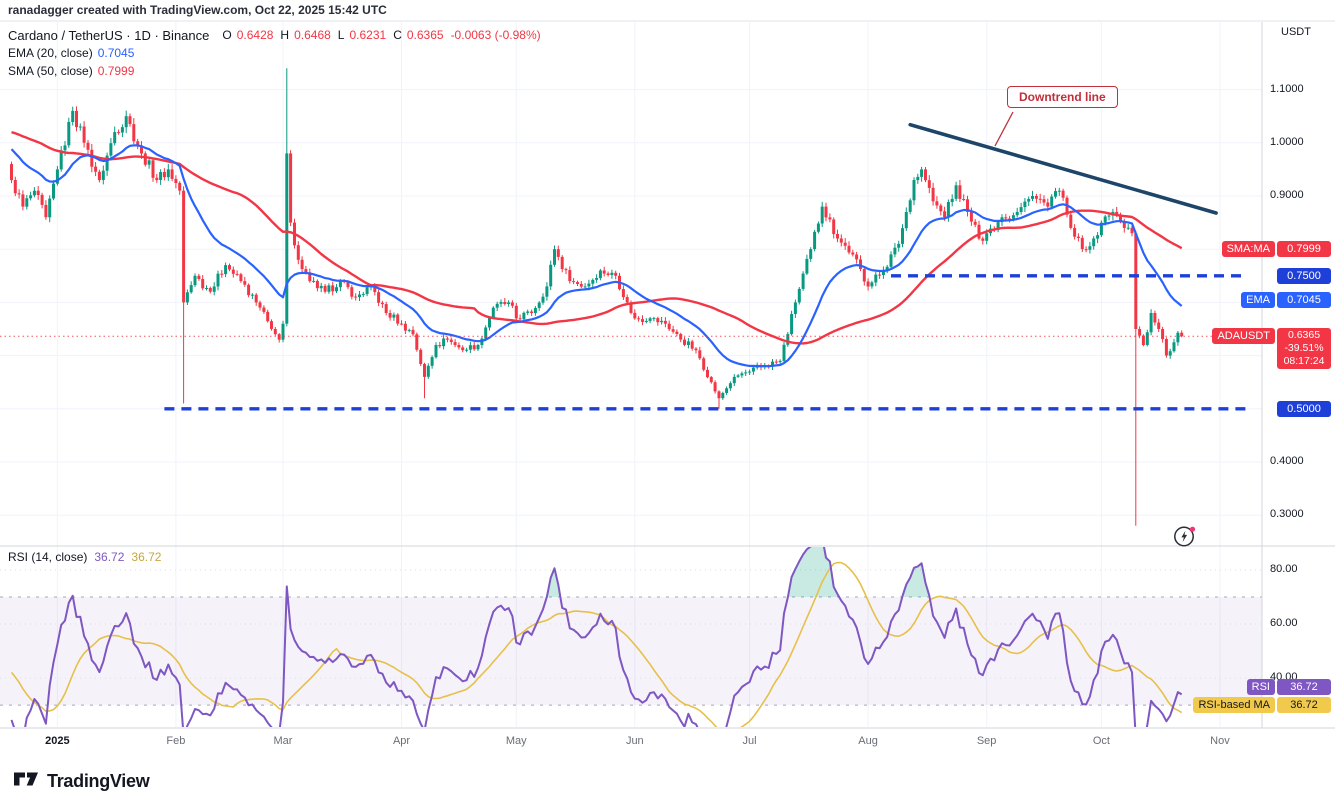 This screenshot has height=808, width=1335. Describe the element at coordinates (255, 35) in the screenshot. I see `open-value: 0.6428` at that location.